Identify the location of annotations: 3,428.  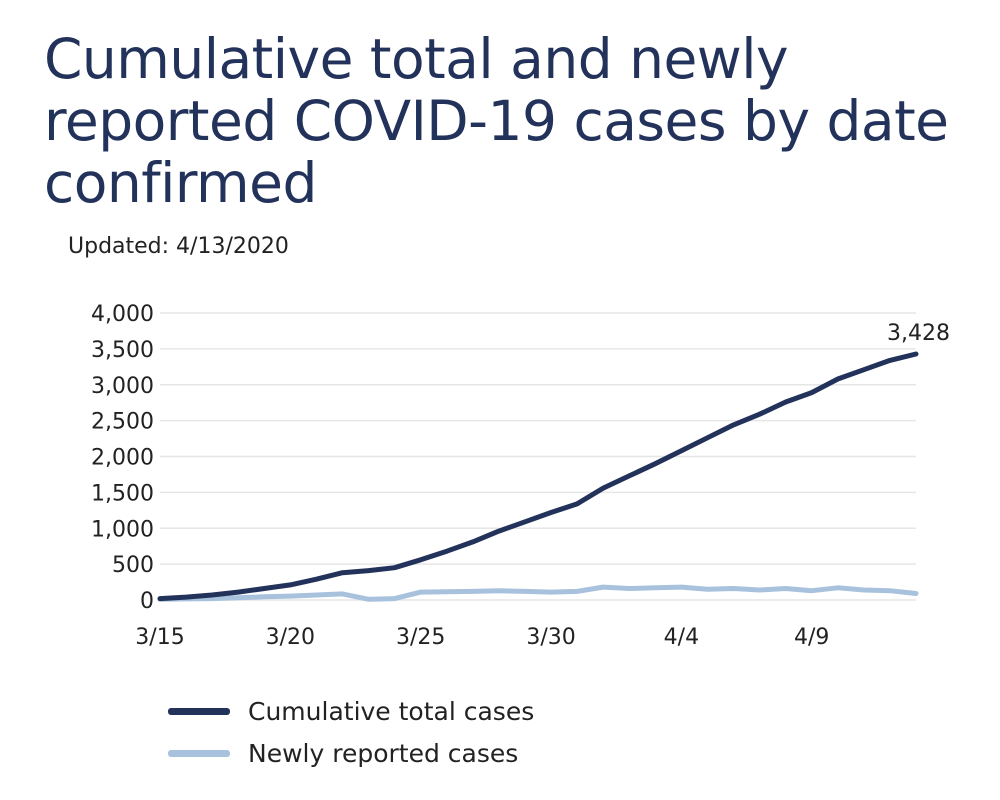
(918, 333).